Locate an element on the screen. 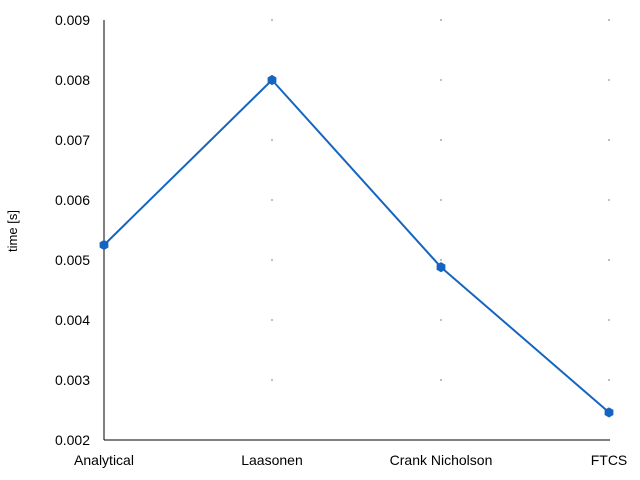 The width and height of the screenshot is (640, 480). y-tick-label: 0.005 is located at coordinates (72, 260).